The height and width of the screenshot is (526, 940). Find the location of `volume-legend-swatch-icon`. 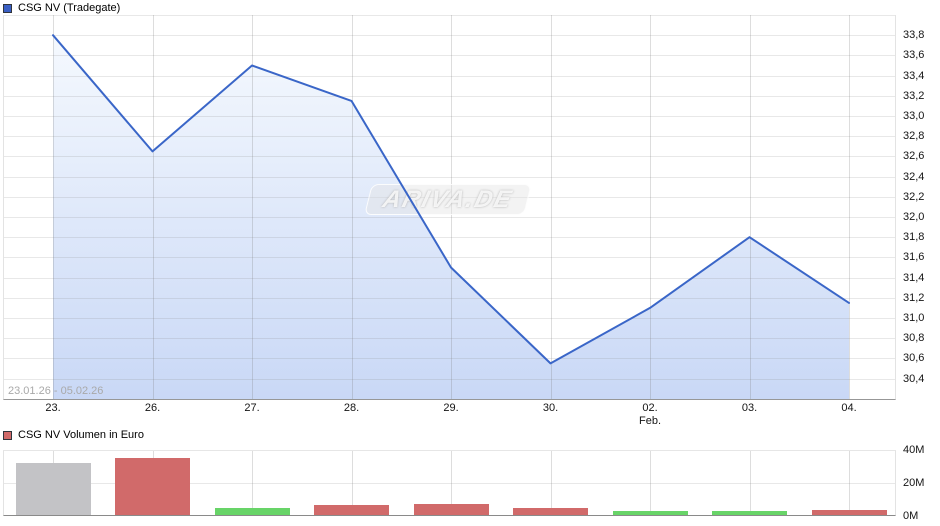

volume-legend-swatch-icon is located at coordinates (7, 435).